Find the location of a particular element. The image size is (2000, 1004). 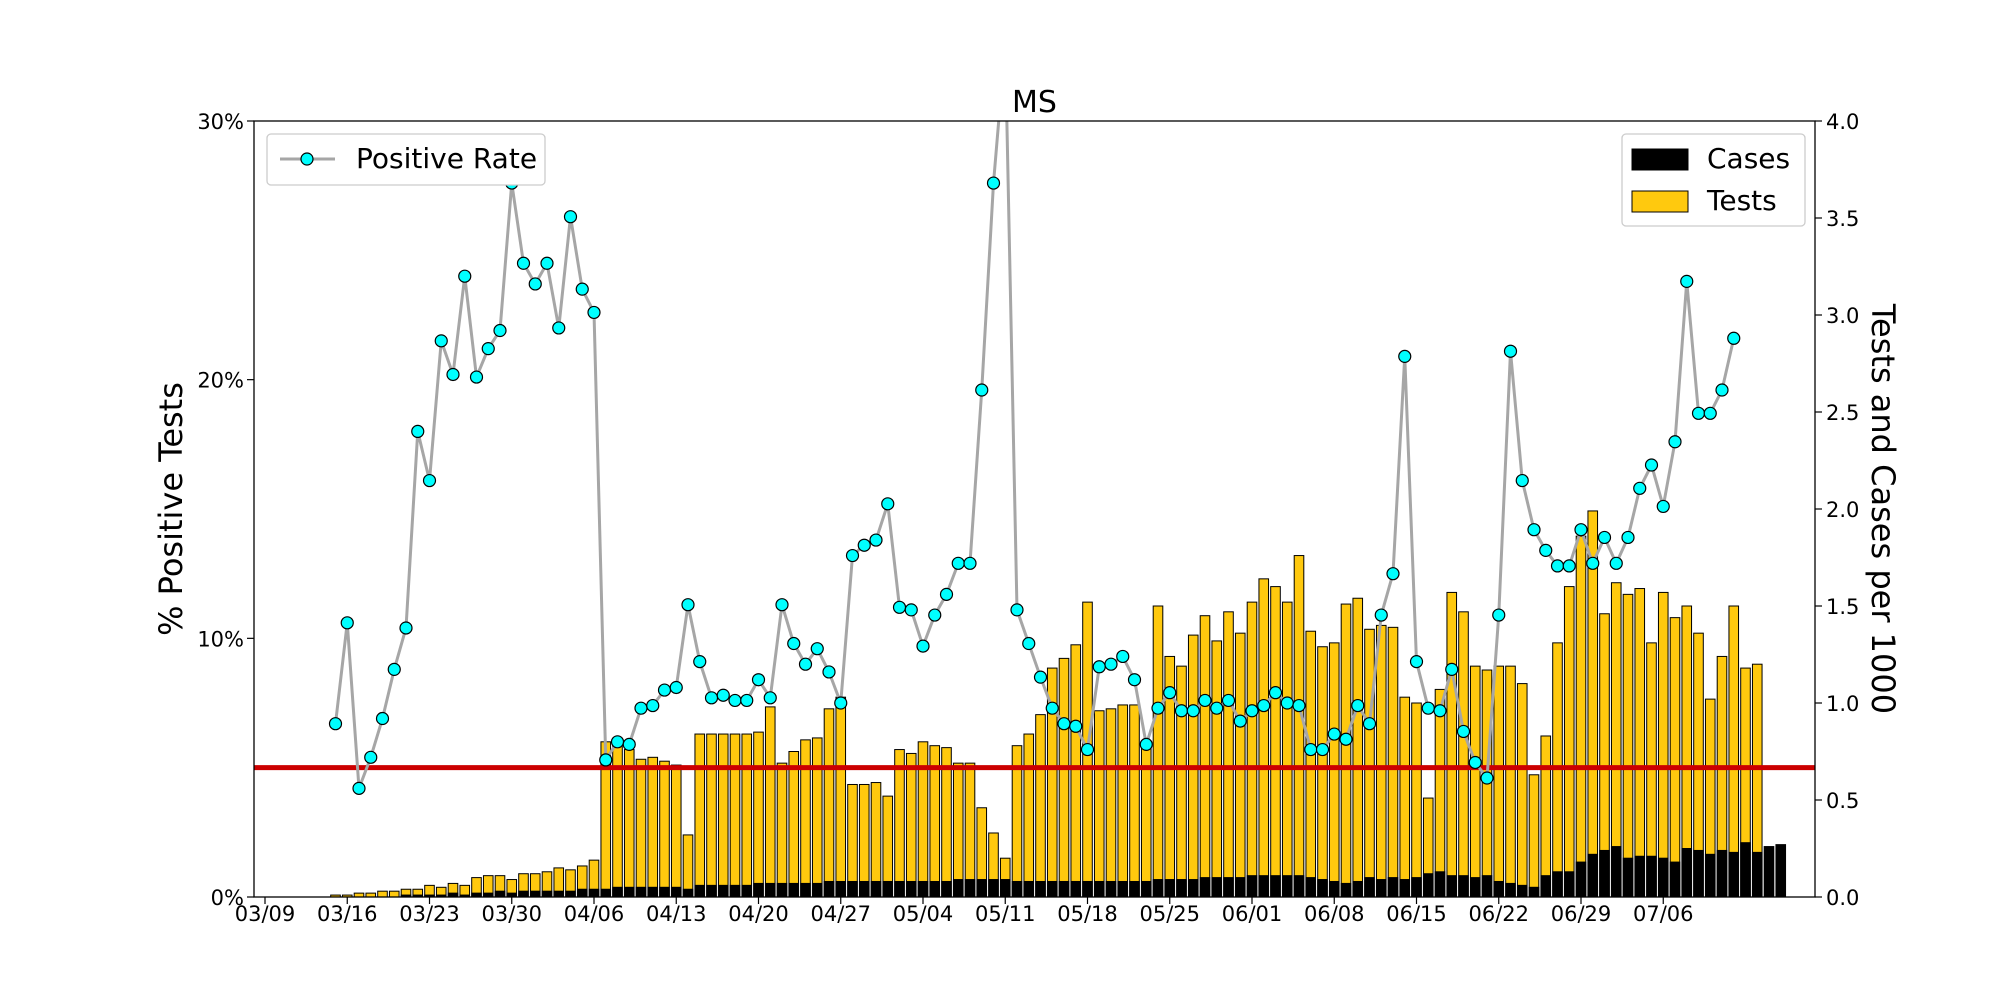

y-right-tick-label: 2.5 is located at coordinates (1842, 413).